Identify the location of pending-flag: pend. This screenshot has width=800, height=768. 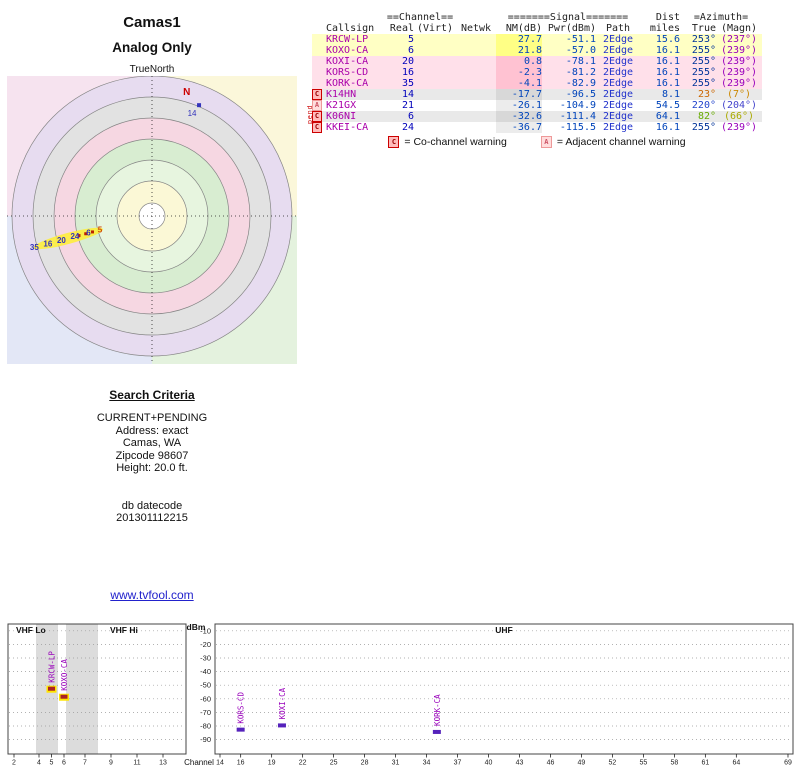
(310, 114).